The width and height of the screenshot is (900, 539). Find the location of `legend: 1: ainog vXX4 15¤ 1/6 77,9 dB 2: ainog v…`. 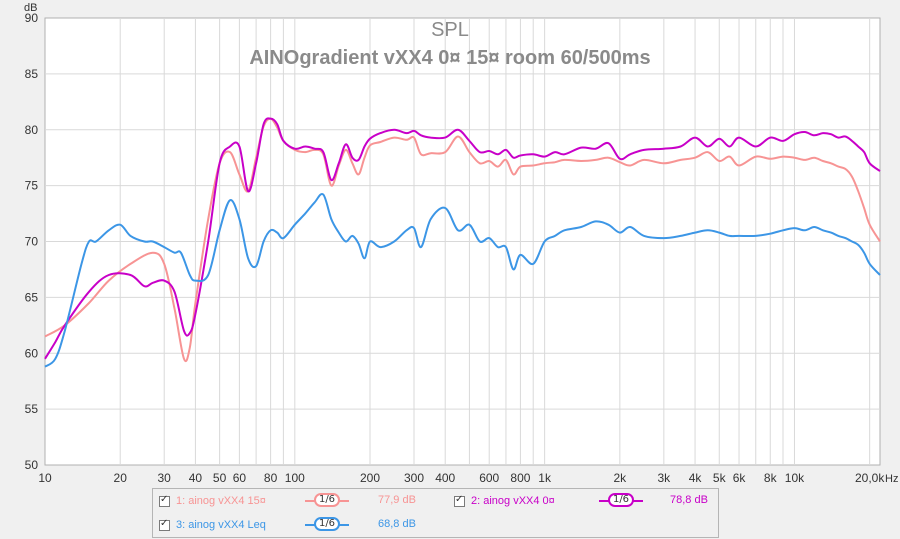

legend: 1: ainog vXX4 15¤ 1/6 77,9 dB 2: ainog v… is located at coordinates (435, 513).